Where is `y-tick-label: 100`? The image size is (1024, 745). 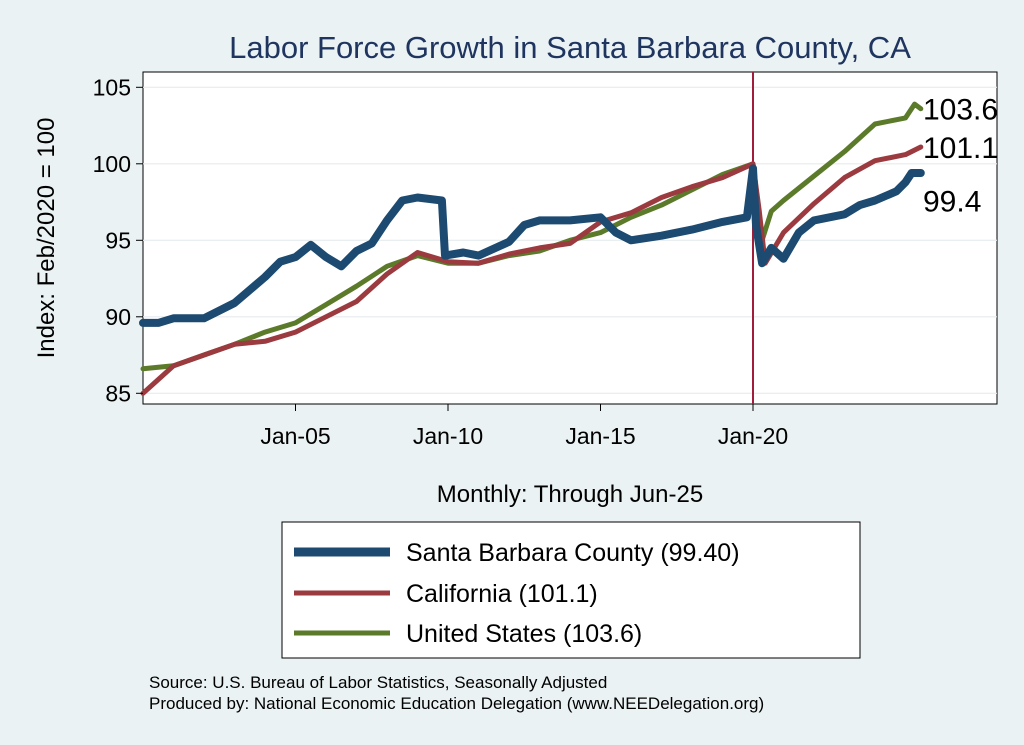
y-tick-label: 100 is located at coordinates (112, 164).